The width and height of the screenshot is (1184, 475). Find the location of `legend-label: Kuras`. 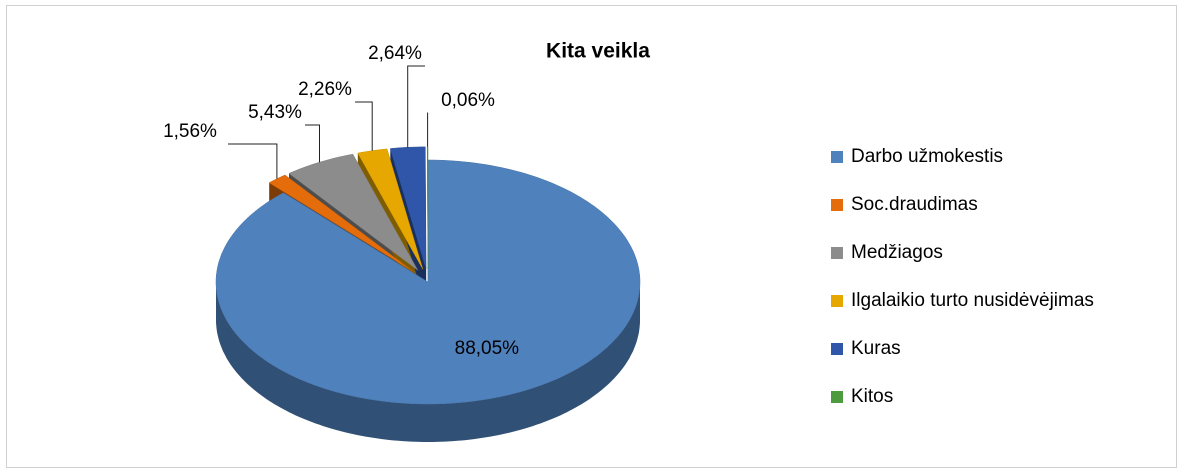

legend-label: Kuras is located at coordinates (876, 348).